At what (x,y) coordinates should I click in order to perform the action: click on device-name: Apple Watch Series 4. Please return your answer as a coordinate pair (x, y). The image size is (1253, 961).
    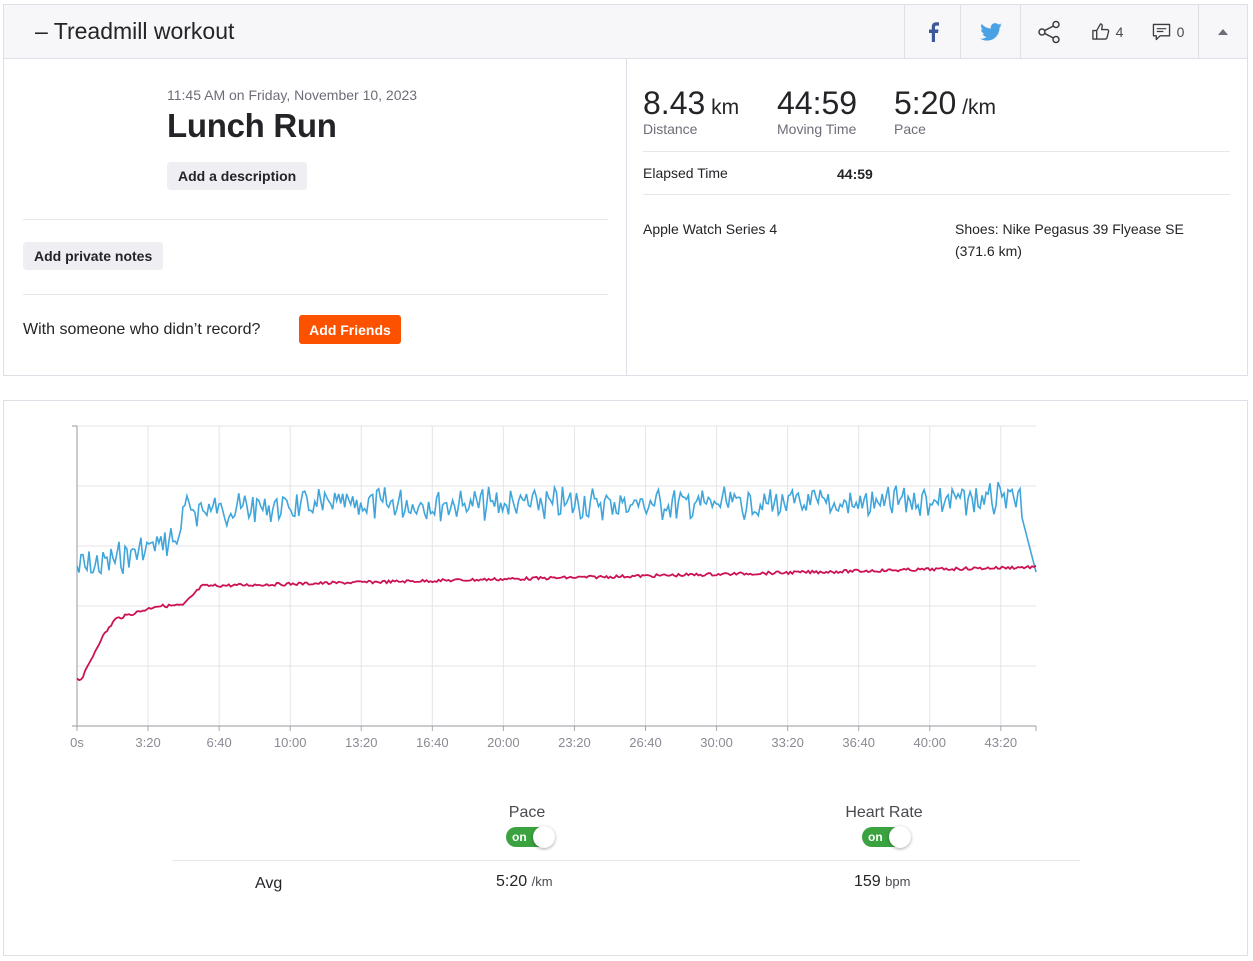
    Looking at the image, I should click on (710, 229).